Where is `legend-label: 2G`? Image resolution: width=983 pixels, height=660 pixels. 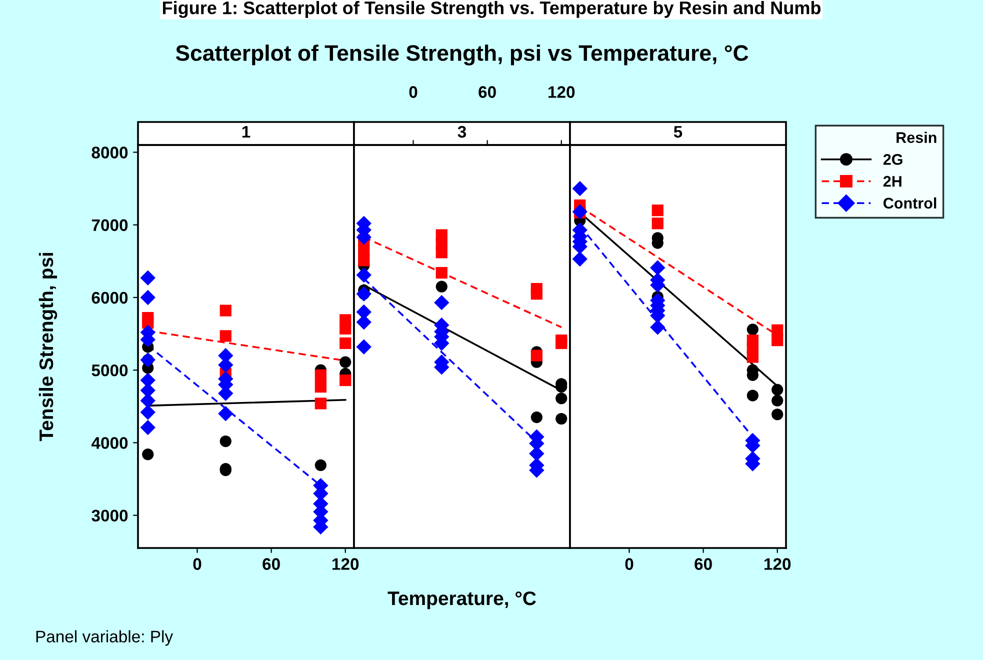 legend-label: 2G is located at coordinates (892, 159).